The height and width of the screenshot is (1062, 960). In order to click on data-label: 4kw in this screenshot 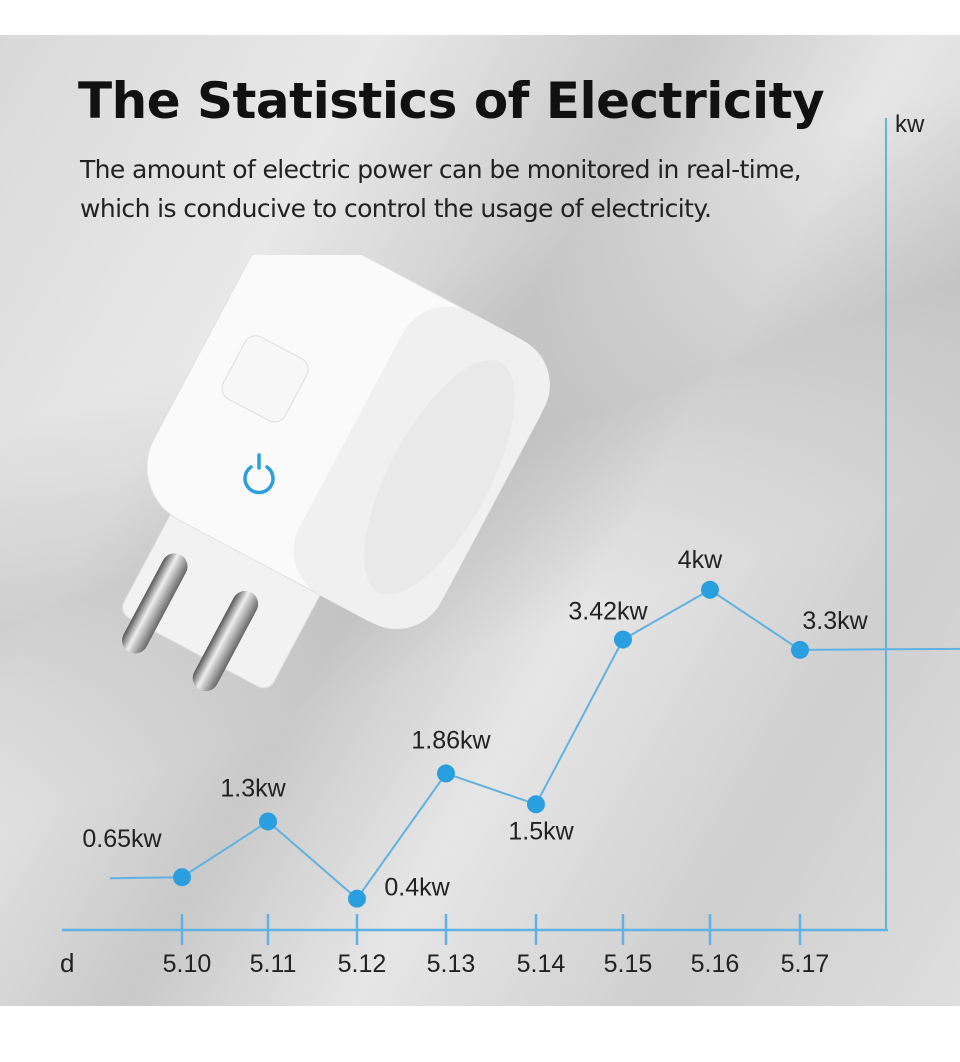, I will do `click(700, 560)`.